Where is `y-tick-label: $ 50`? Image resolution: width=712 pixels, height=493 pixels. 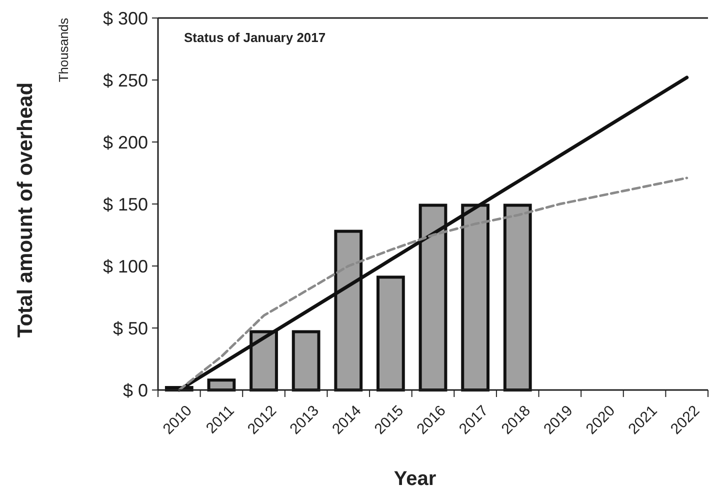 y-tick-label: $ 50 is located at coordinates (130, 328).